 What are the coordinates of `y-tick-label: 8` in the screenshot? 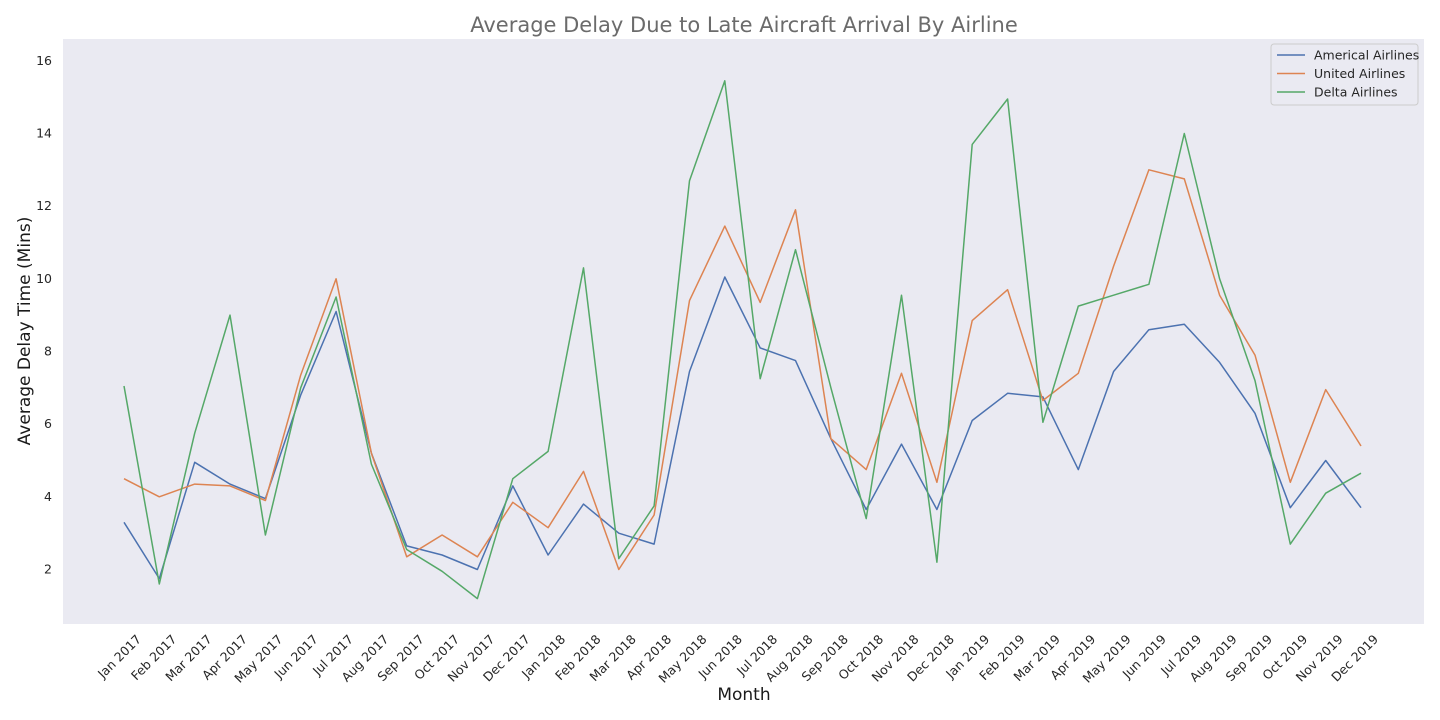 It's located at (48, 350).